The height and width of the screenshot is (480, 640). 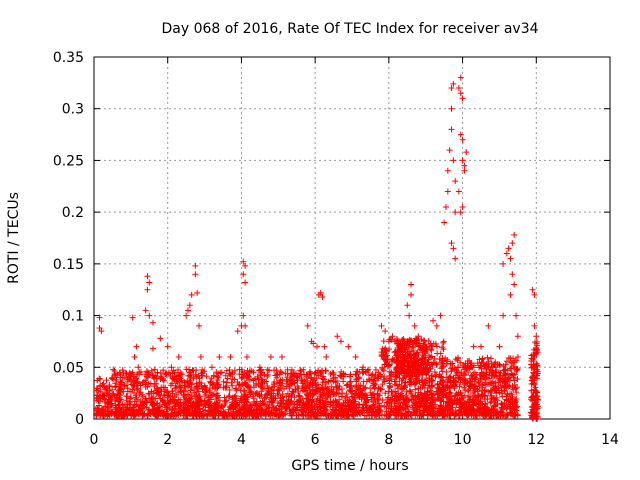 What do you see at coordinates (73, 110) in the screenshot?
I see `y-tick-label: 0.3` at bounding box center [73, 110].